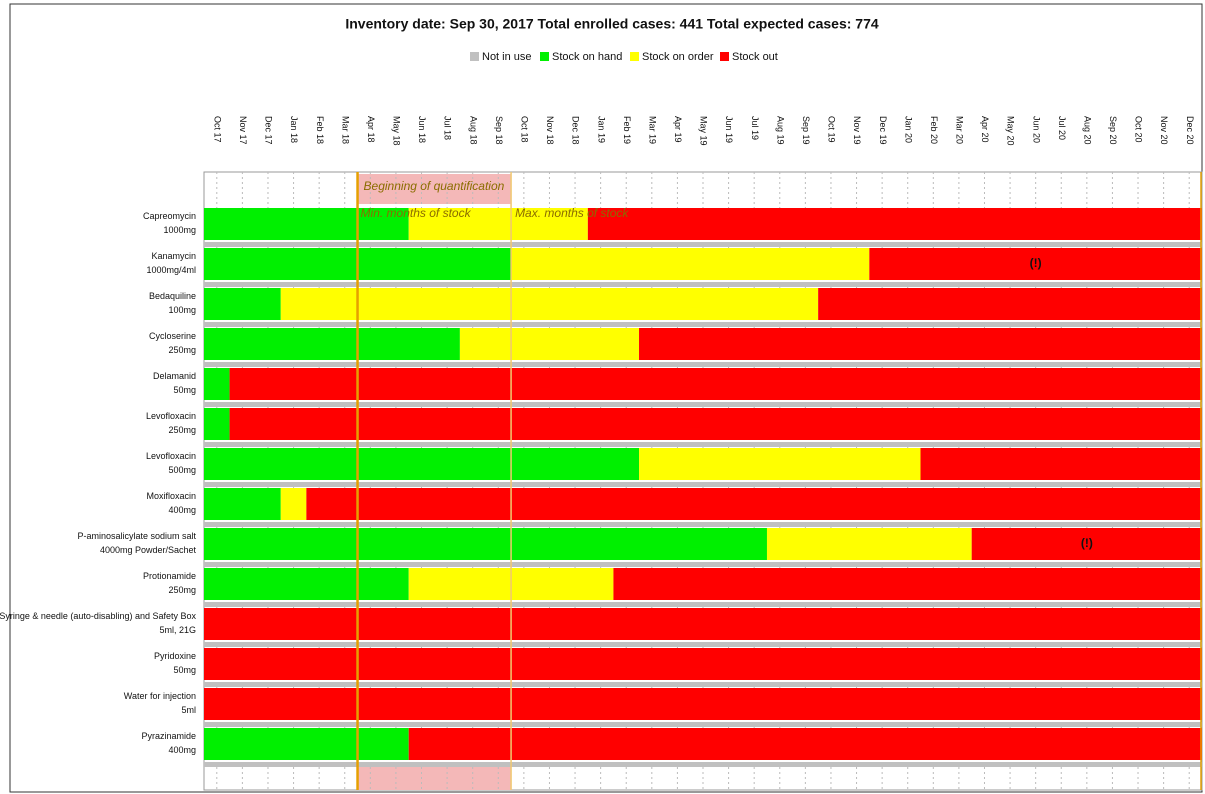 The image size is (1205, 794). Describe the element at coordinates (434, 186) in the screenshot. I see `quantification-label: Beginning of quantification` at that location.